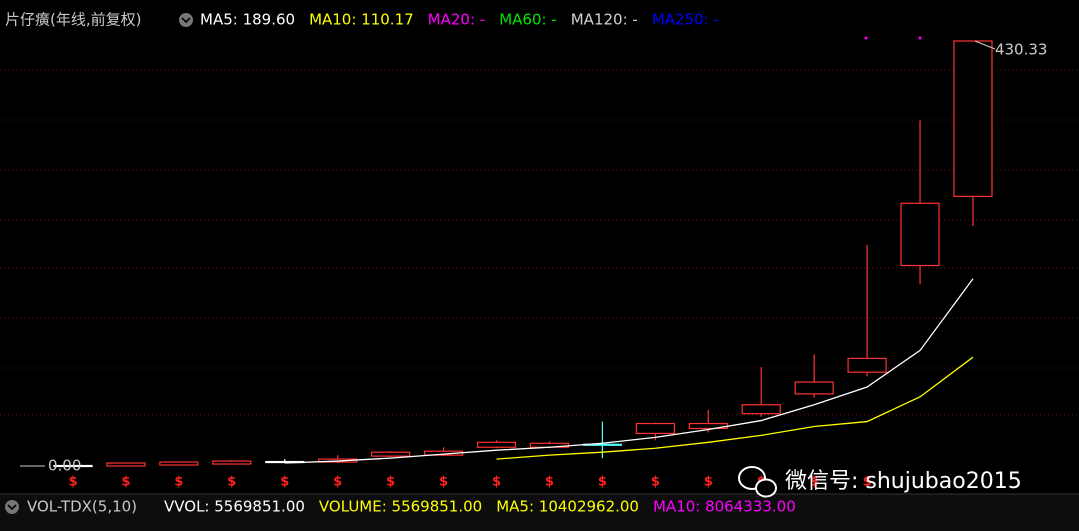 Image resolution: width=1079 pixels, height=531 pixels. I want to click on ma-line, so click(735, 408).